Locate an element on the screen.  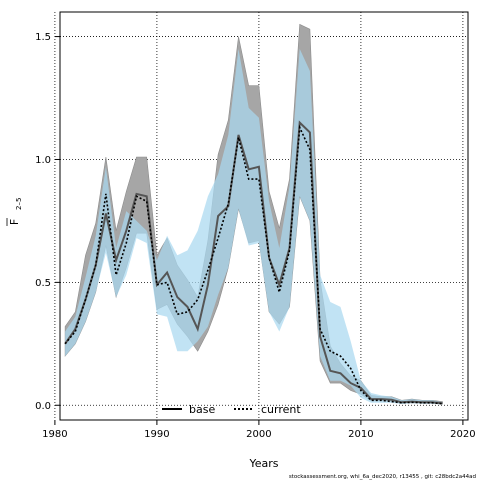
y-axis-label: F 2–5 is located at coordinates (14, 212).